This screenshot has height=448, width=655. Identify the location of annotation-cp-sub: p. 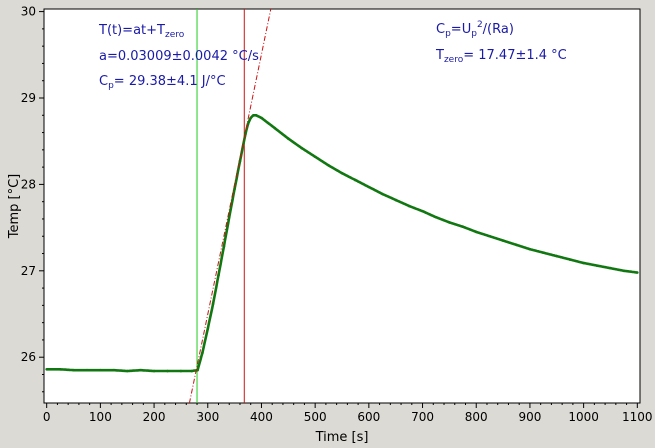
(111, 86).